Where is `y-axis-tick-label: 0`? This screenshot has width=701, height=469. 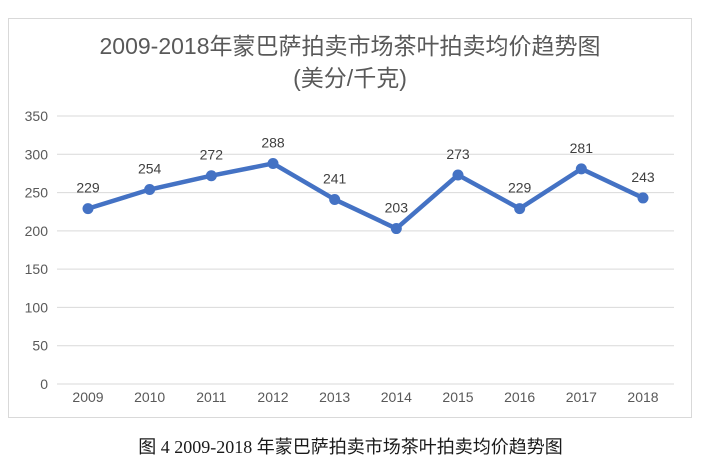 y-axis-tick-label: 0 is located at coordinates (44, 384).